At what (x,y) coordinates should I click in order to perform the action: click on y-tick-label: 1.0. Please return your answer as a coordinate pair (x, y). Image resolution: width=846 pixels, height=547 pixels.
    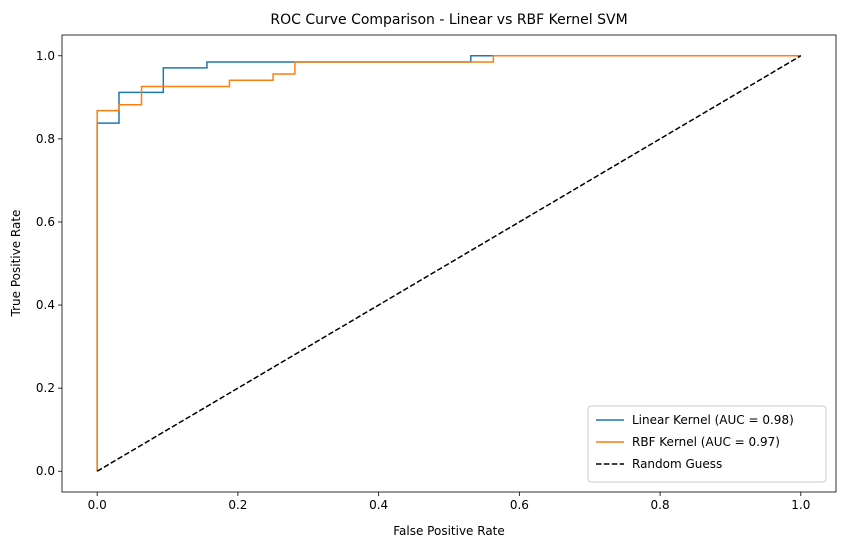
    Looking at the image, I should click on (45, 56).